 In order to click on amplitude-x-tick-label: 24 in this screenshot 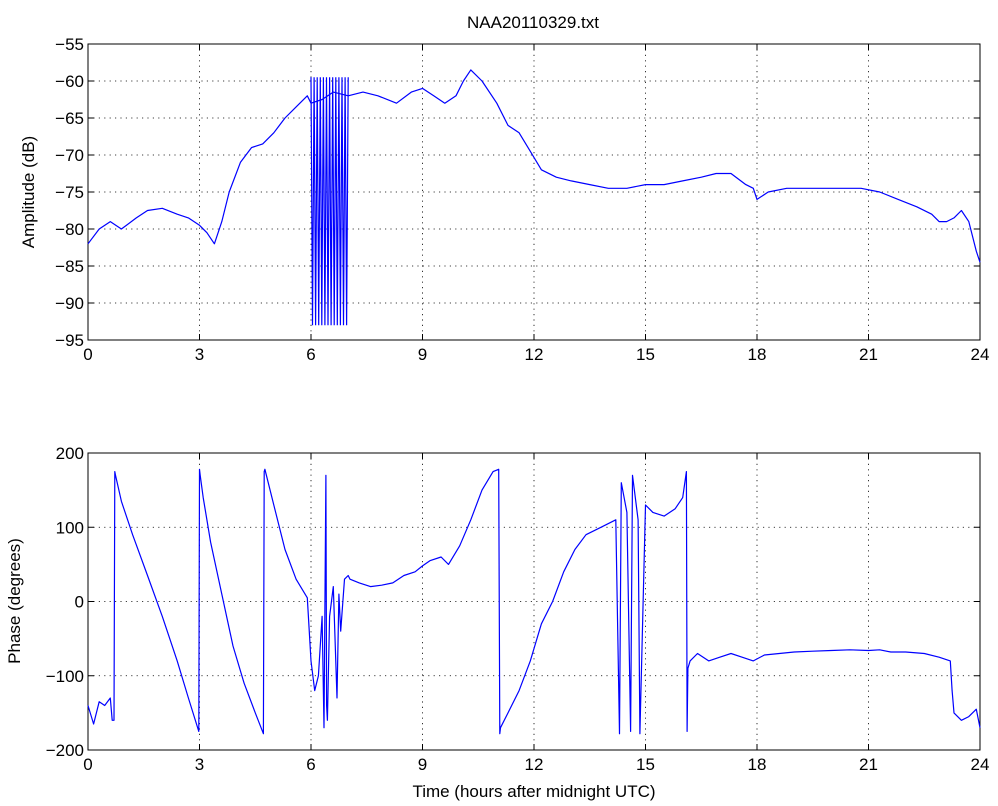, I will do `click(980, 354)`.